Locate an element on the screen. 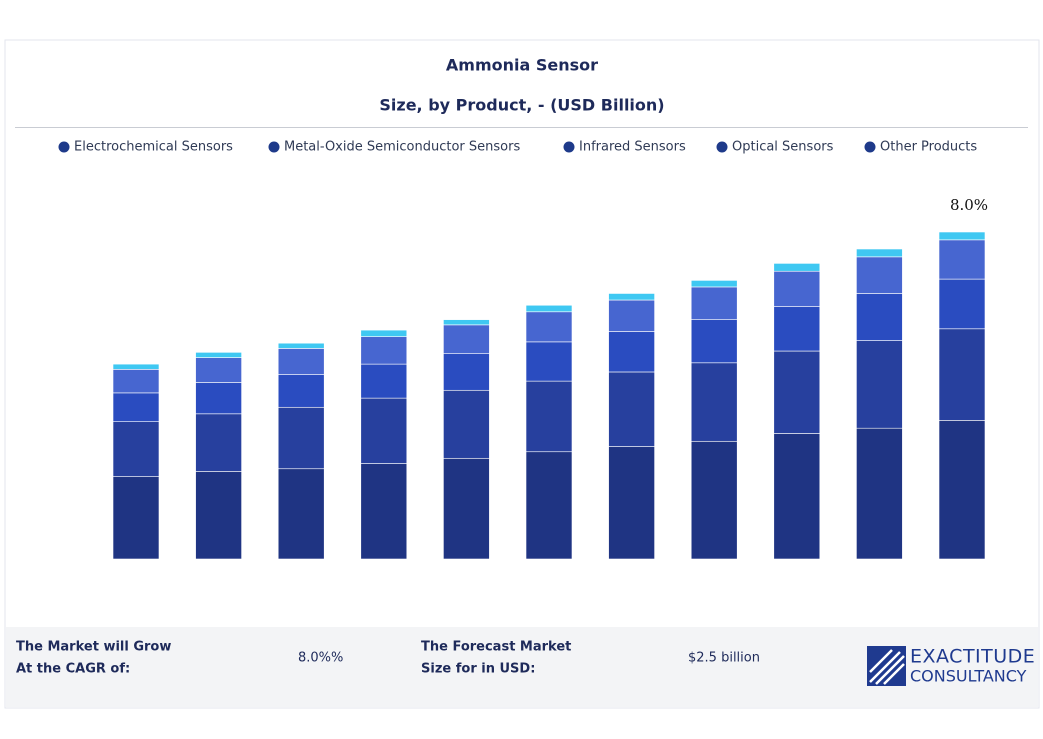 The width and height of the screenshot is (1043, 739). logo-icon is located at coordinates (886, 666).